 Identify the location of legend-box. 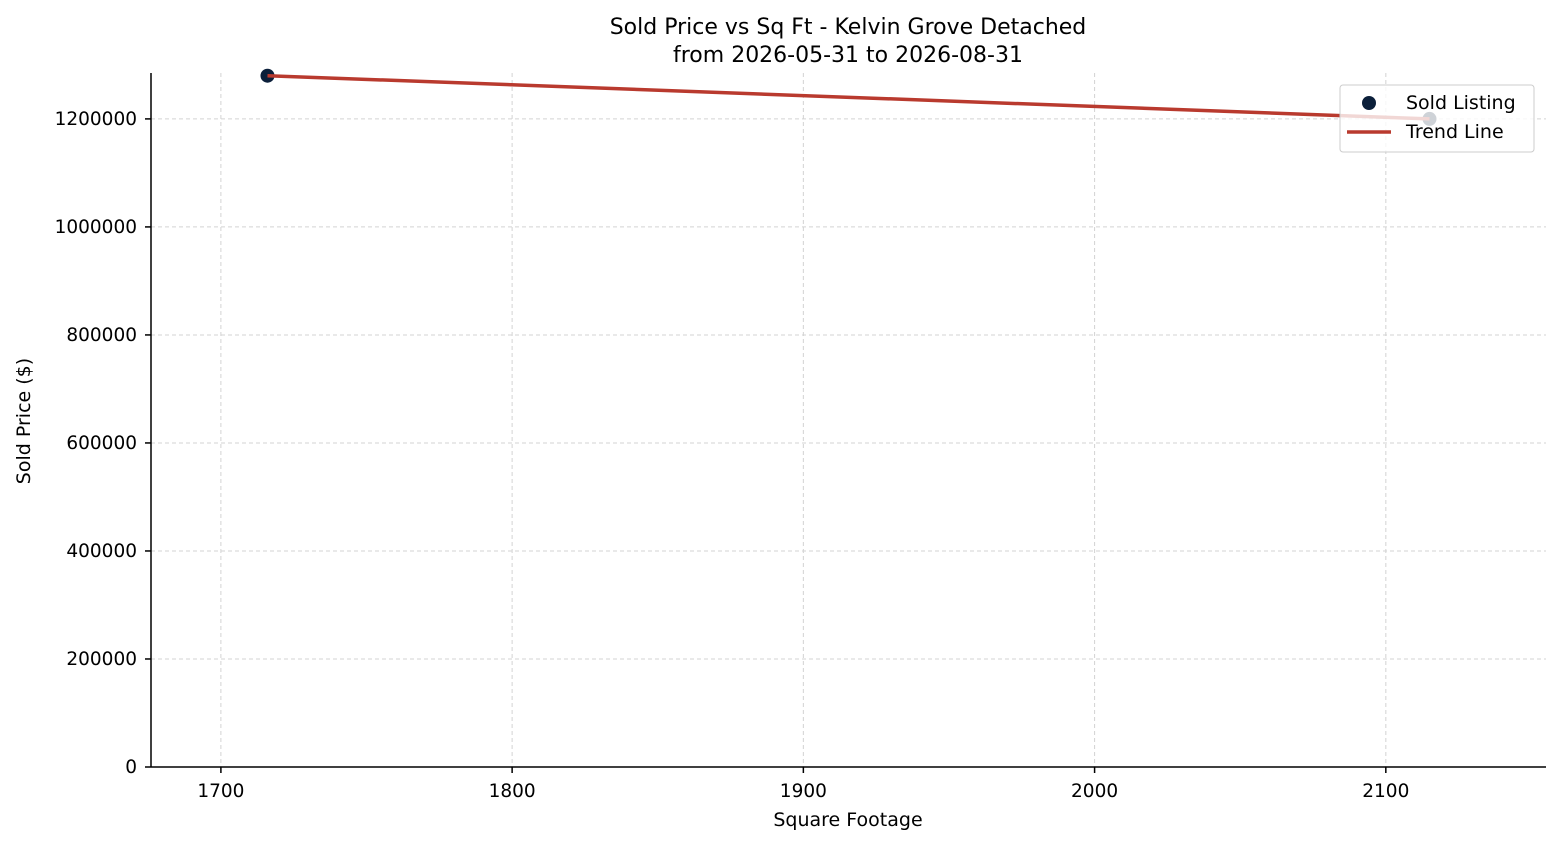
(1437, 118).